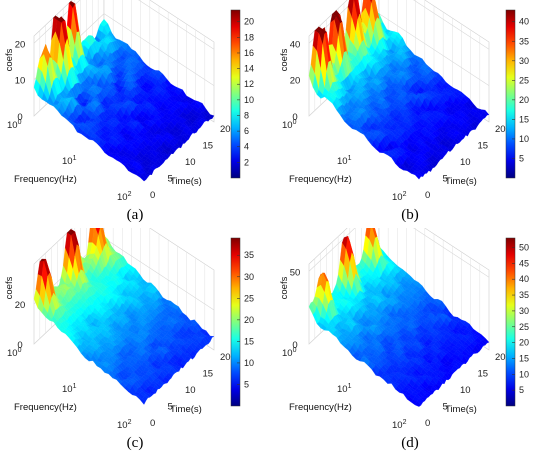 This screenshot has height=456, width=550. I want to click on colorbar-tick-label: 2, so click(246, 162).